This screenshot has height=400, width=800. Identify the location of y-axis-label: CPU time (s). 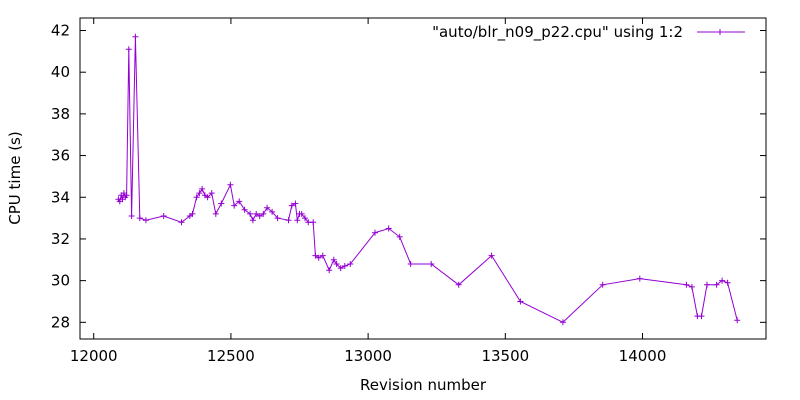
(15, 177).